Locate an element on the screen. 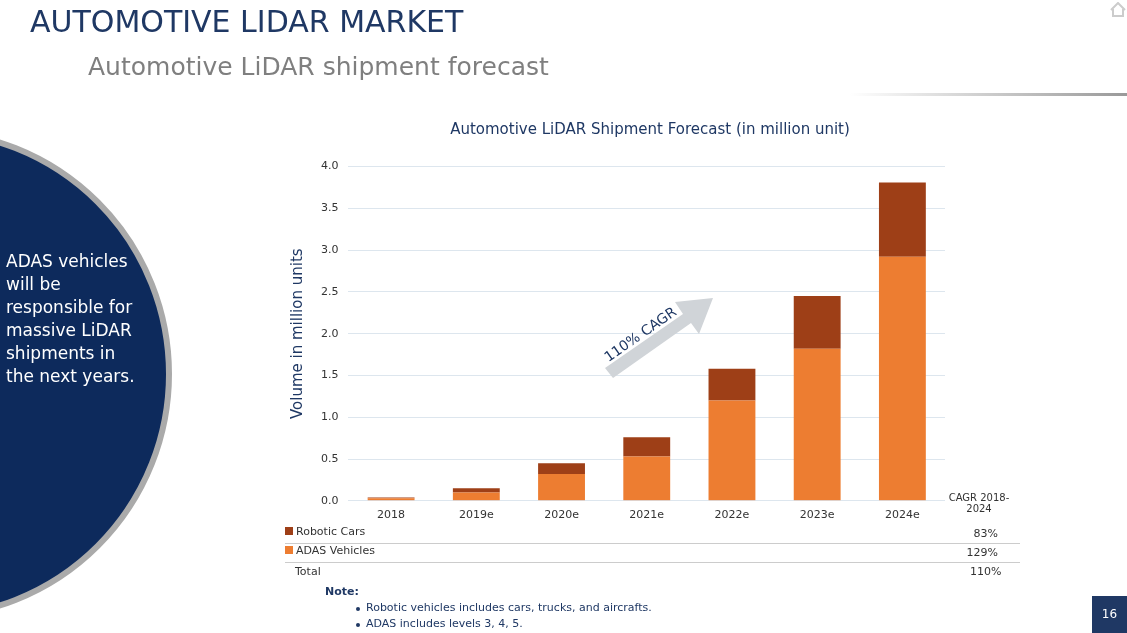 Image resolution: width=1127 pixels, height=633 pixels. y-tick-label: 1.5 is located at coordinates (329, 375).